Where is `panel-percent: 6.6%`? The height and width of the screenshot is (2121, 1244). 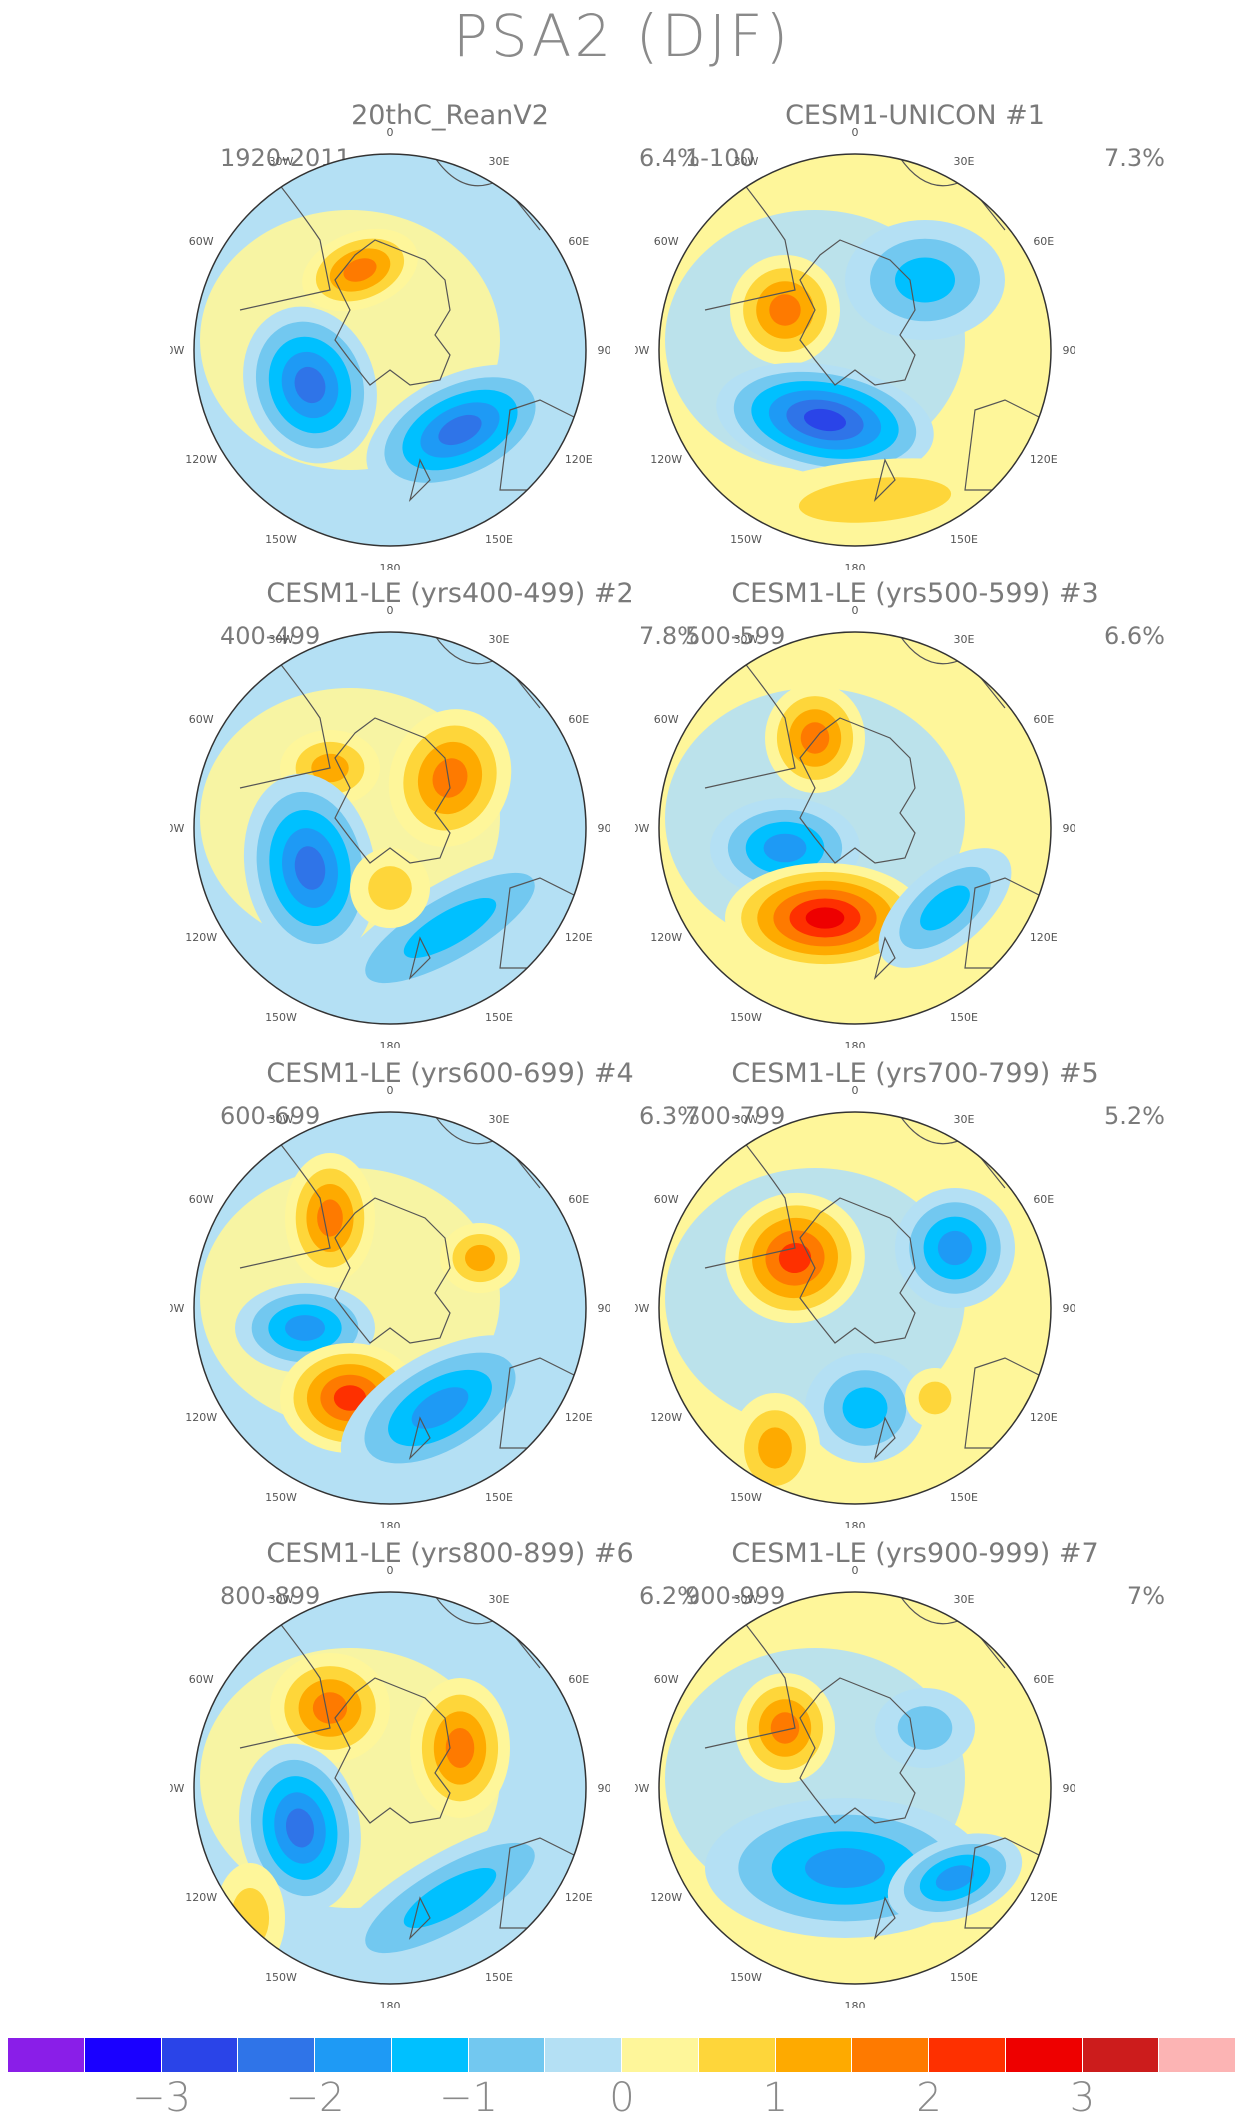
panel-percent: 6.6% is located at coordinates (1134, 636).